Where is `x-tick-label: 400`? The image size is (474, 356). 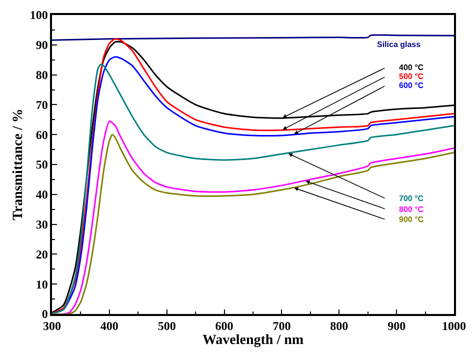 x-tick-label: 400 is located at coordinates (109, 326).